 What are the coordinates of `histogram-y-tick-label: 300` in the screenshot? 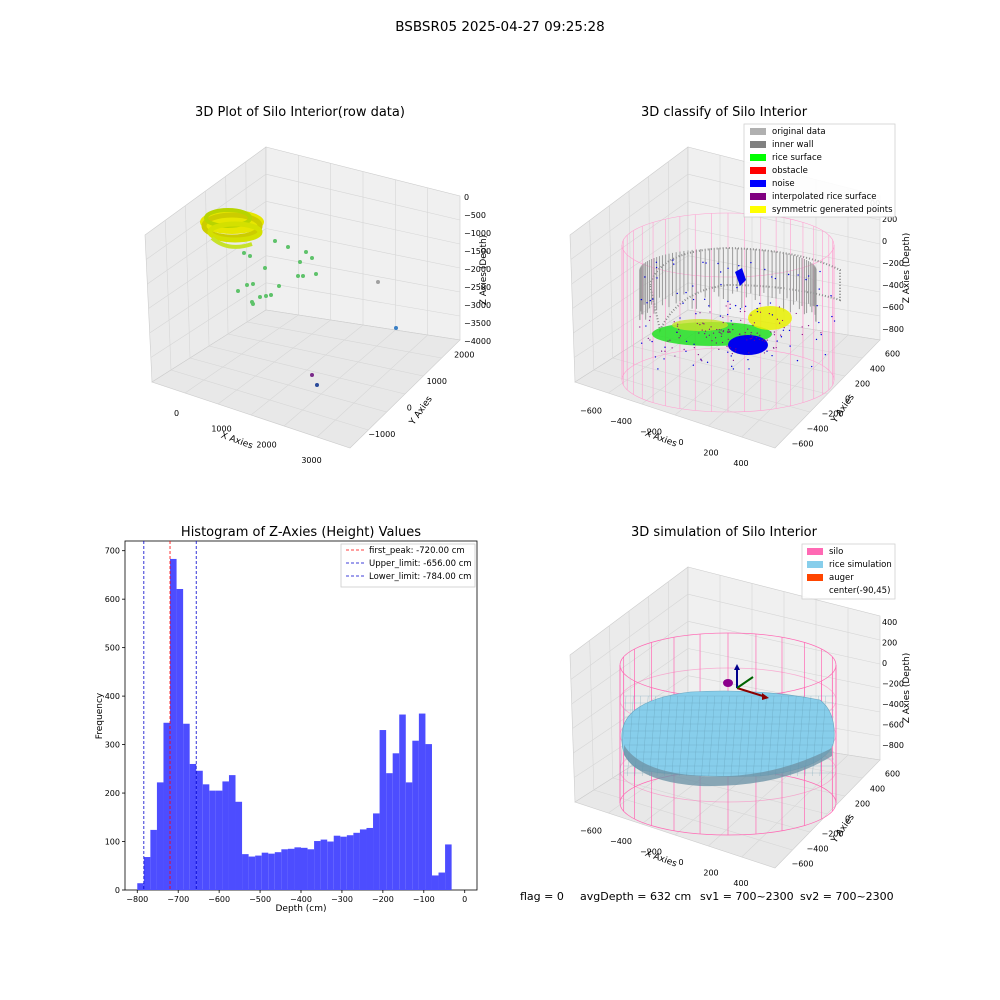 It's located at (112, 745).